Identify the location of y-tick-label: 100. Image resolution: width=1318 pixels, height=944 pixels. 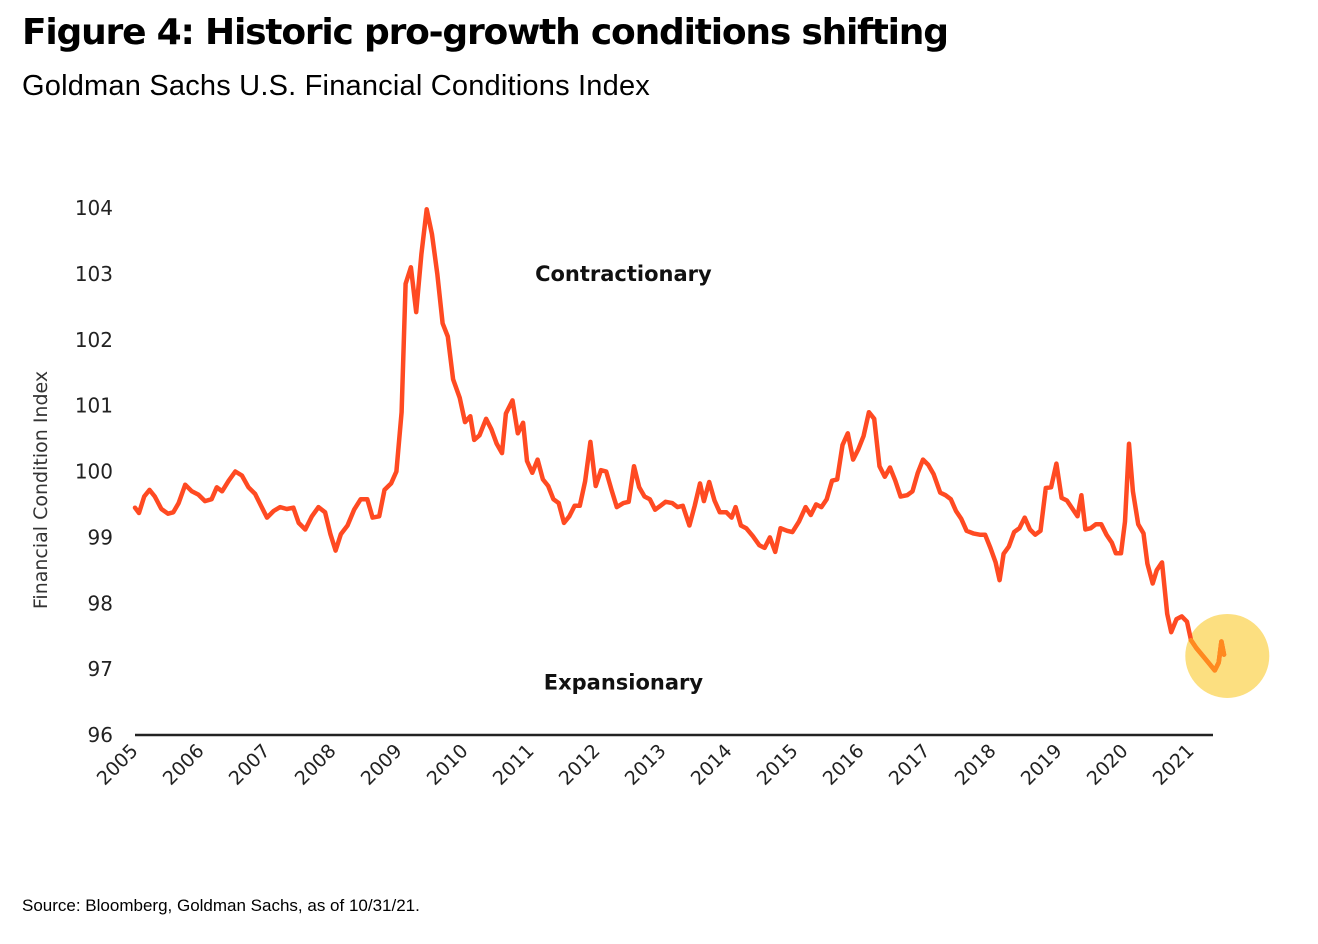
(94, 472).